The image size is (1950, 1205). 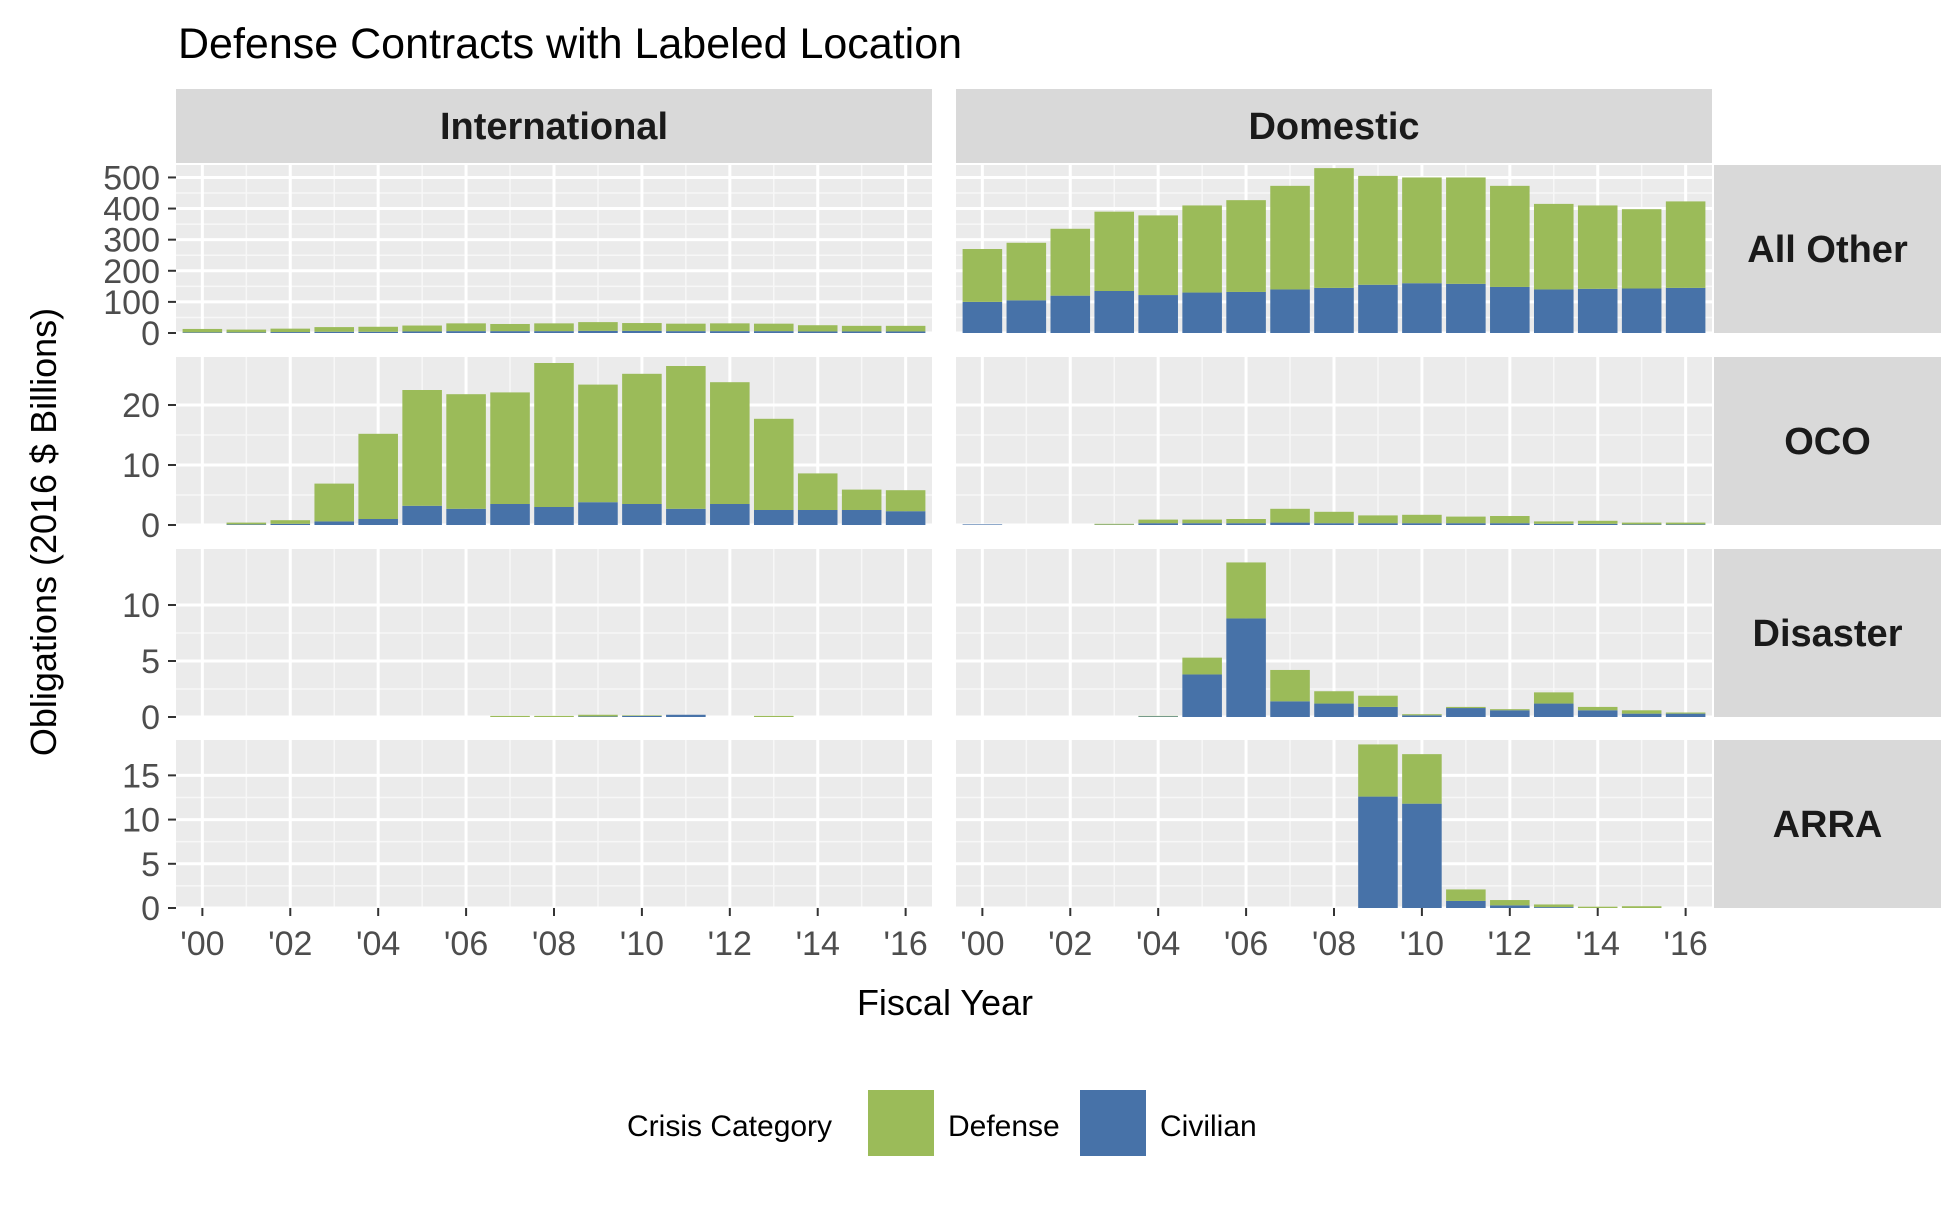 I want to click on panel-international-oco, so click(x=554, y=441).